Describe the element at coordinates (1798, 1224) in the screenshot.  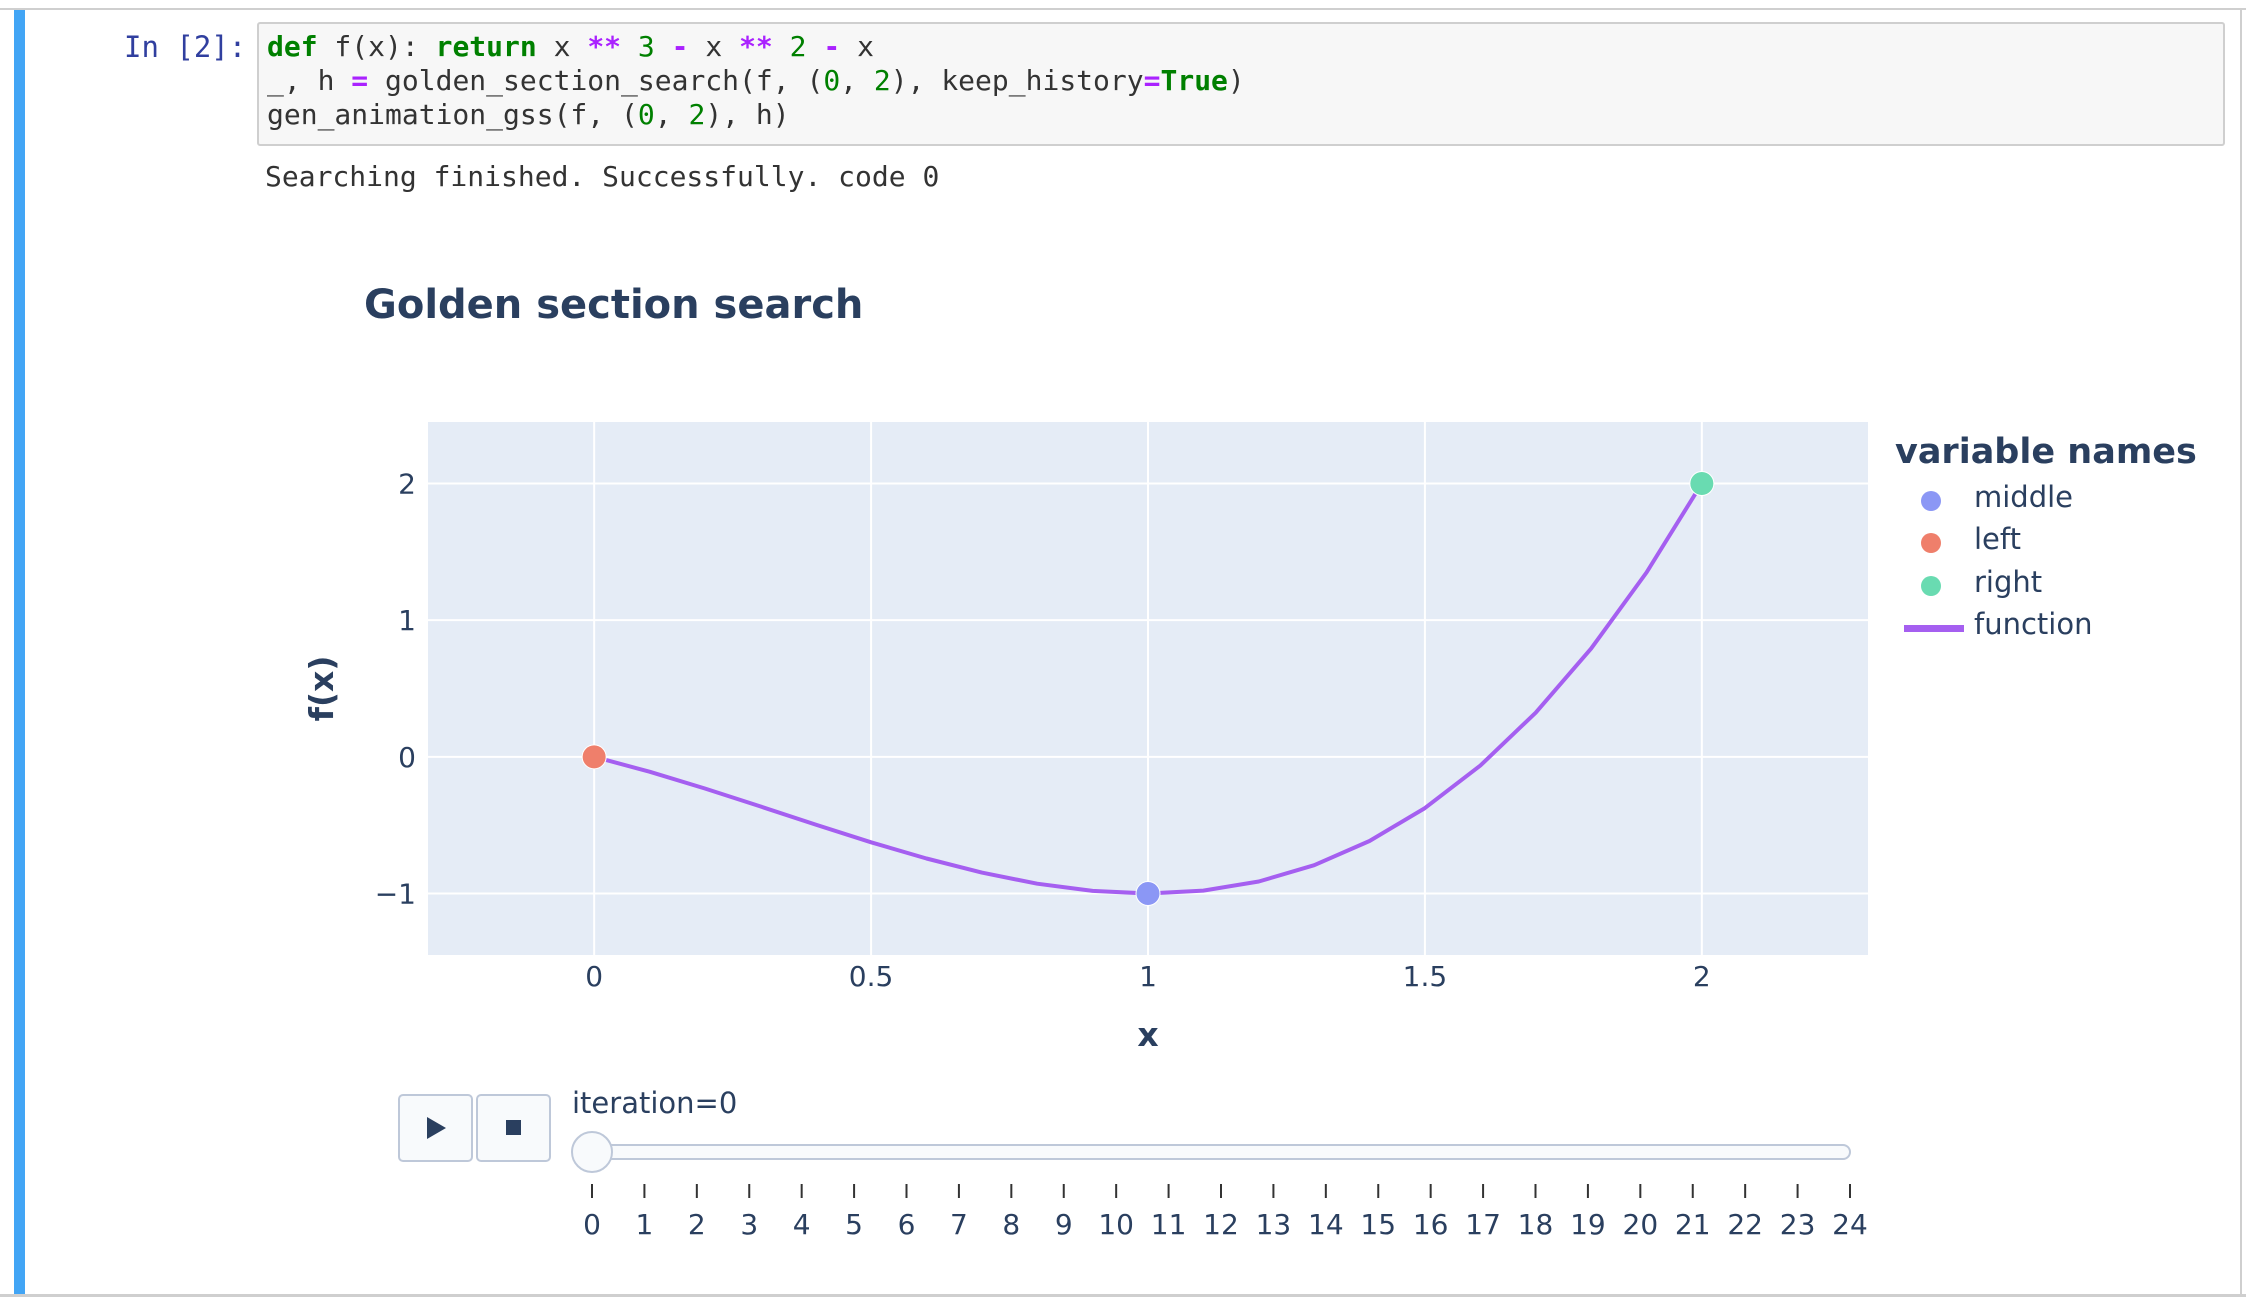
I see `slider-step-label: 23` at that location.